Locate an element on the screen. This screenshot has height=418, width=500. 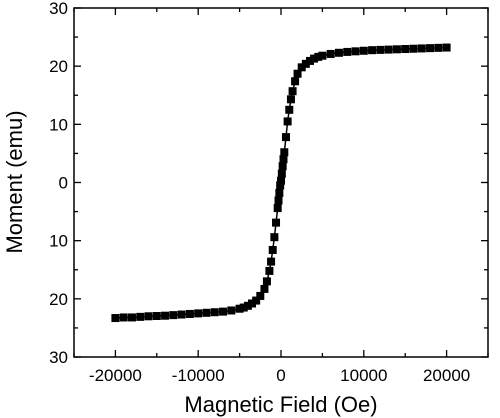
x-tick-labels: -20000 -10000 0 10000 20000 is located at coordinates (279, 375).